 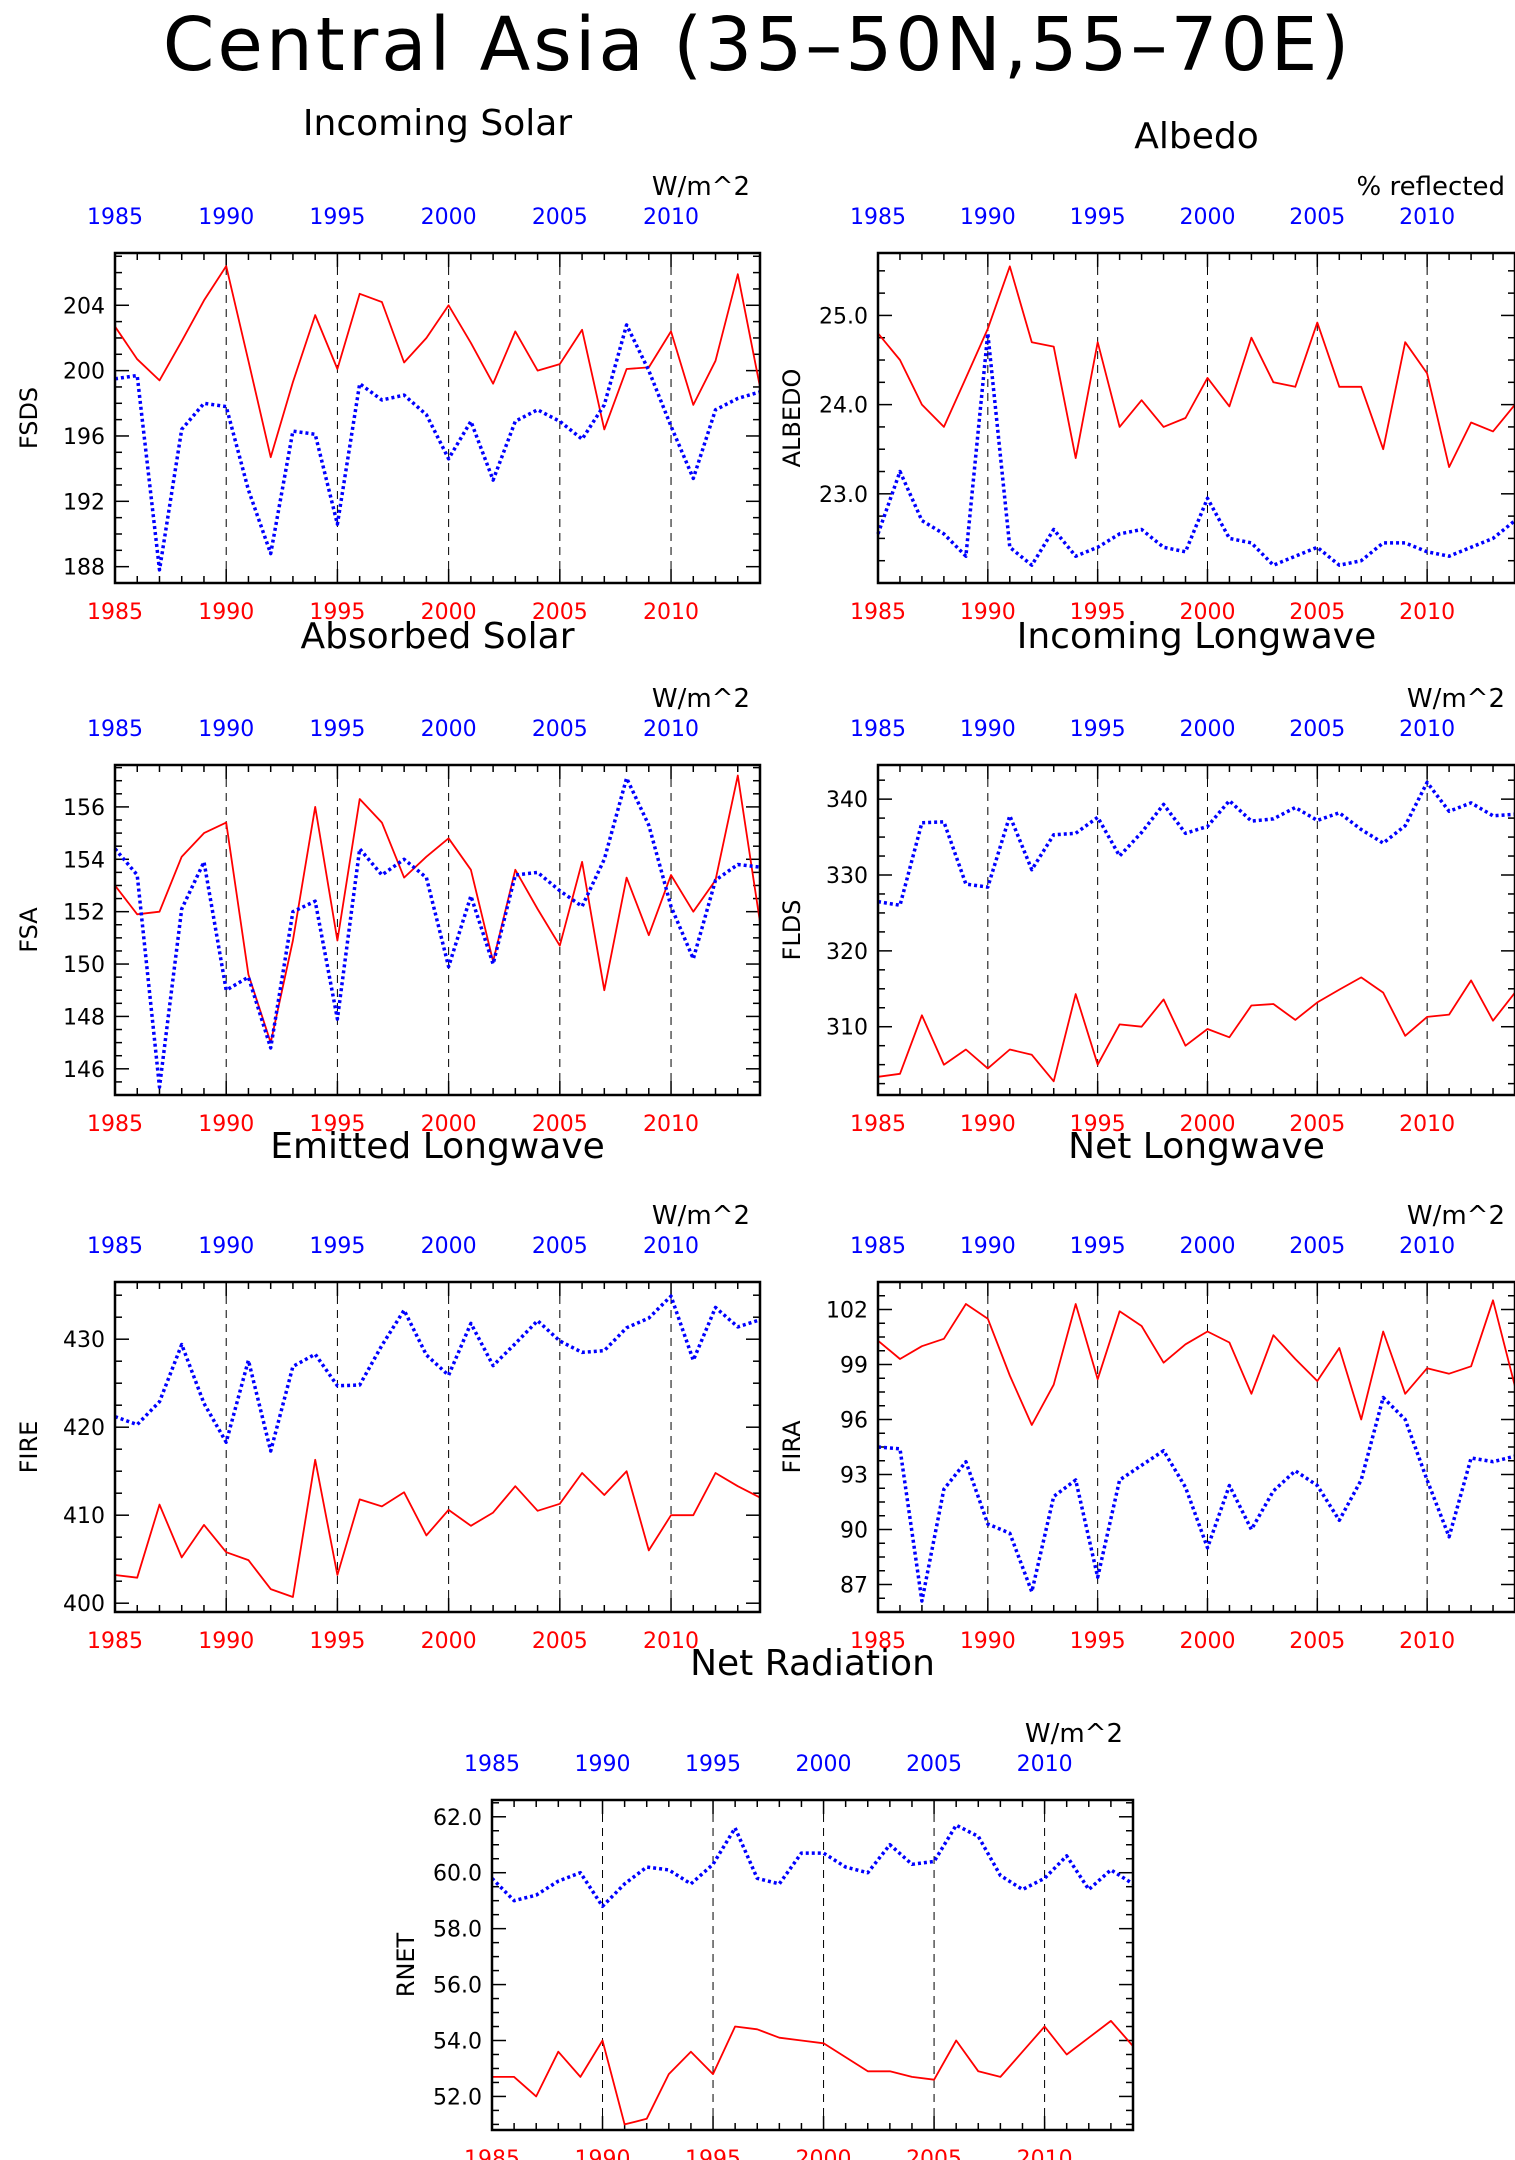 I want to click on y-tick-label: 410, so click(x=84, y=1516).